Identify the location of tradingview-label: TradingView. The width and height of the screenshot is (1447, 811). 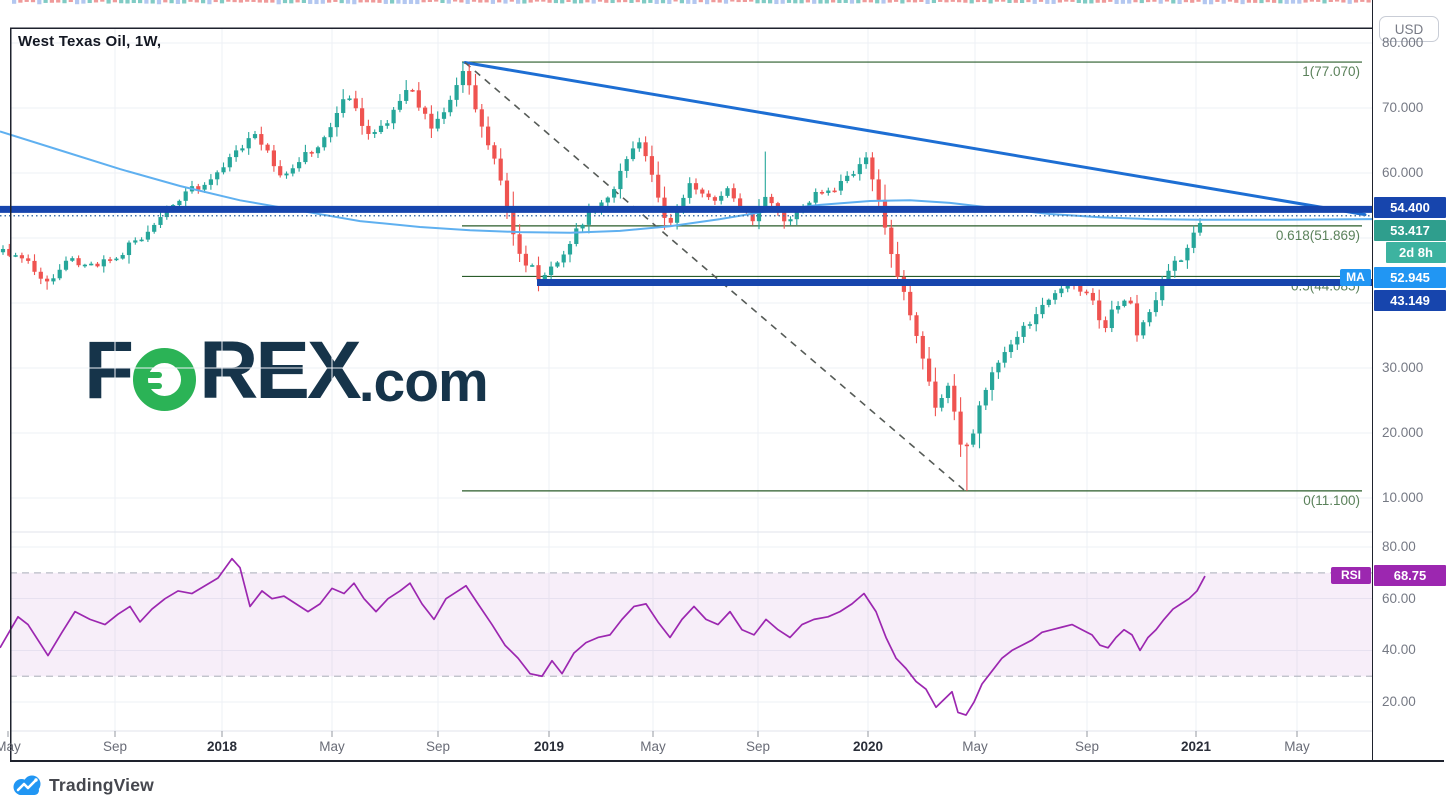
(101, 785).